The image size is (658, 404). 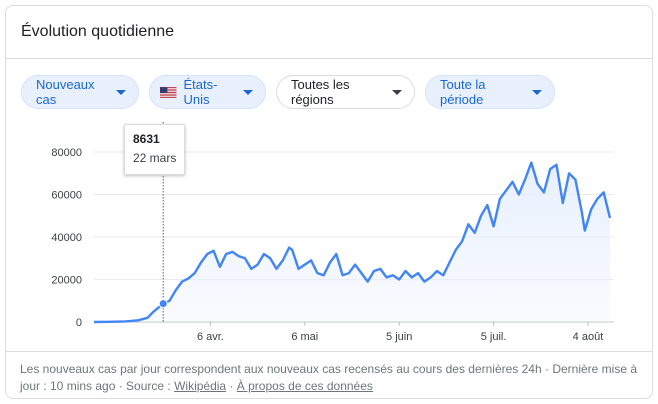 I want to click on us-flag-icon, so click(x=168, y=92).